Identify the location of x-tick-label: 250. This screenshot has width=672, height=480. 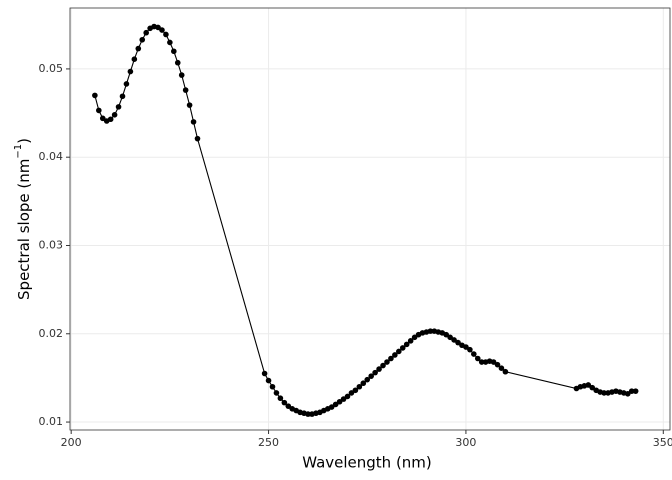
(268, 442).